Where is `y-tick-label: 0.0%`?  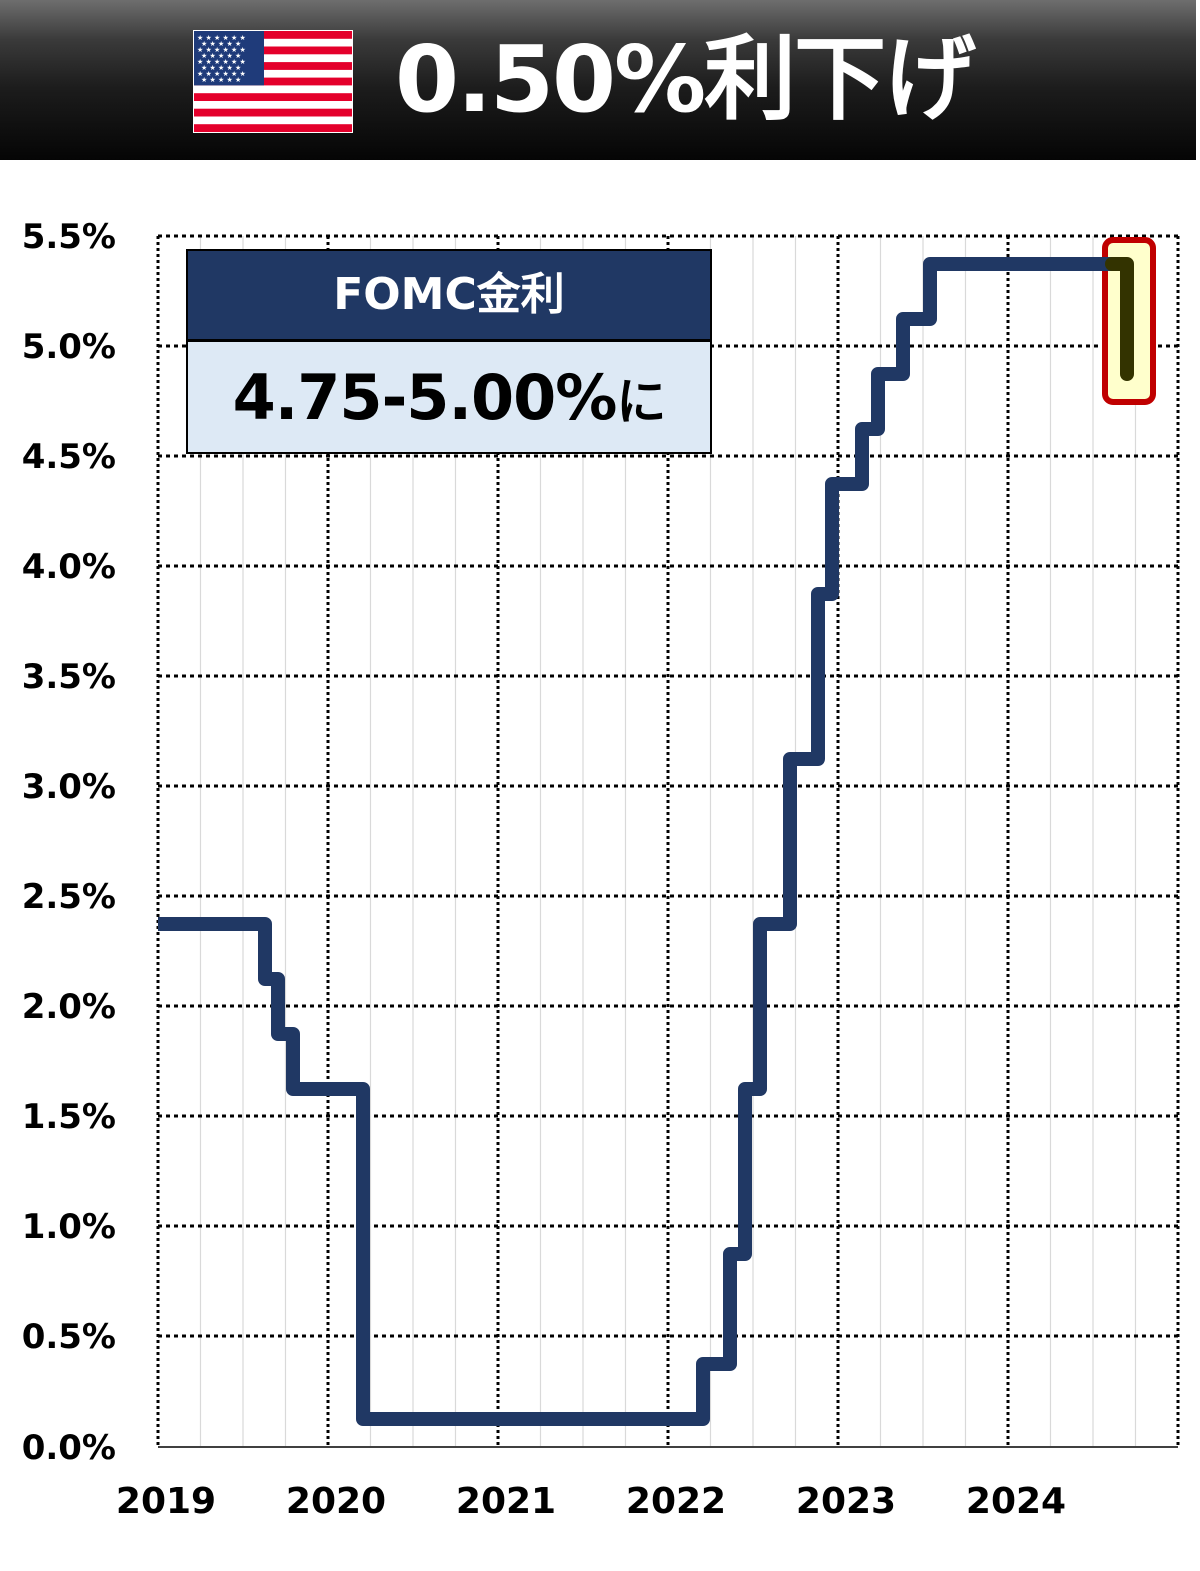 y-tick-label: 0.0% is located at coordinates (69, 1448).